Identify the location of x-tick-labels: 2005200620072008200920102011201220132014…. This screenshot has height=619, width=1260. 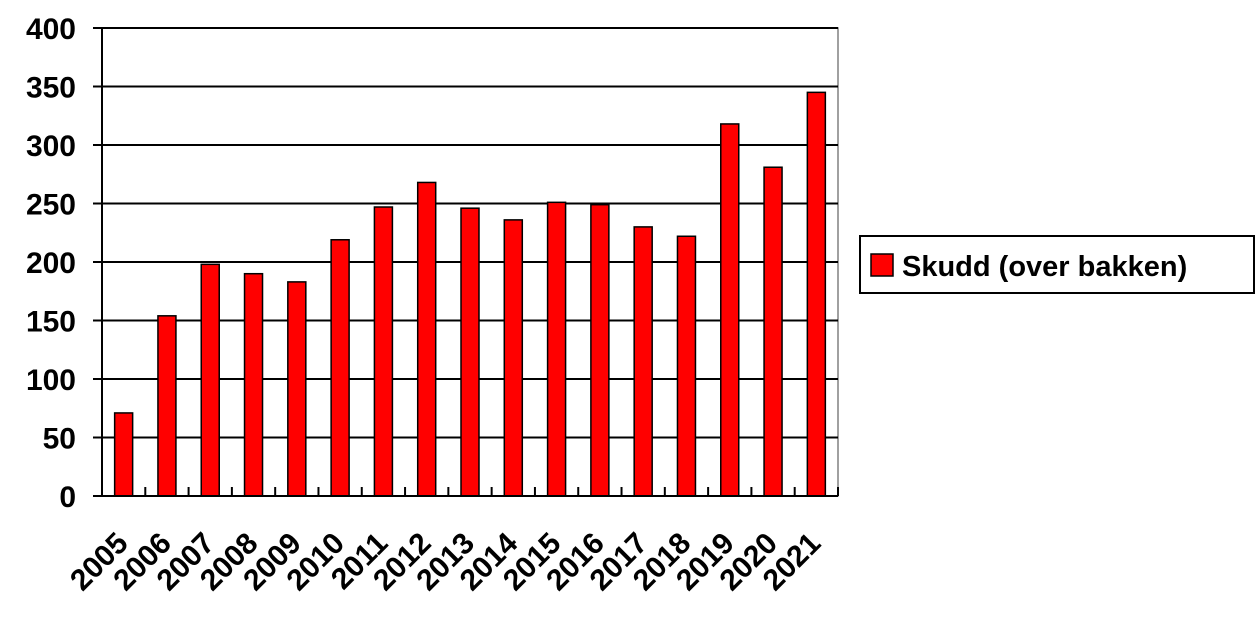
(445, 561).